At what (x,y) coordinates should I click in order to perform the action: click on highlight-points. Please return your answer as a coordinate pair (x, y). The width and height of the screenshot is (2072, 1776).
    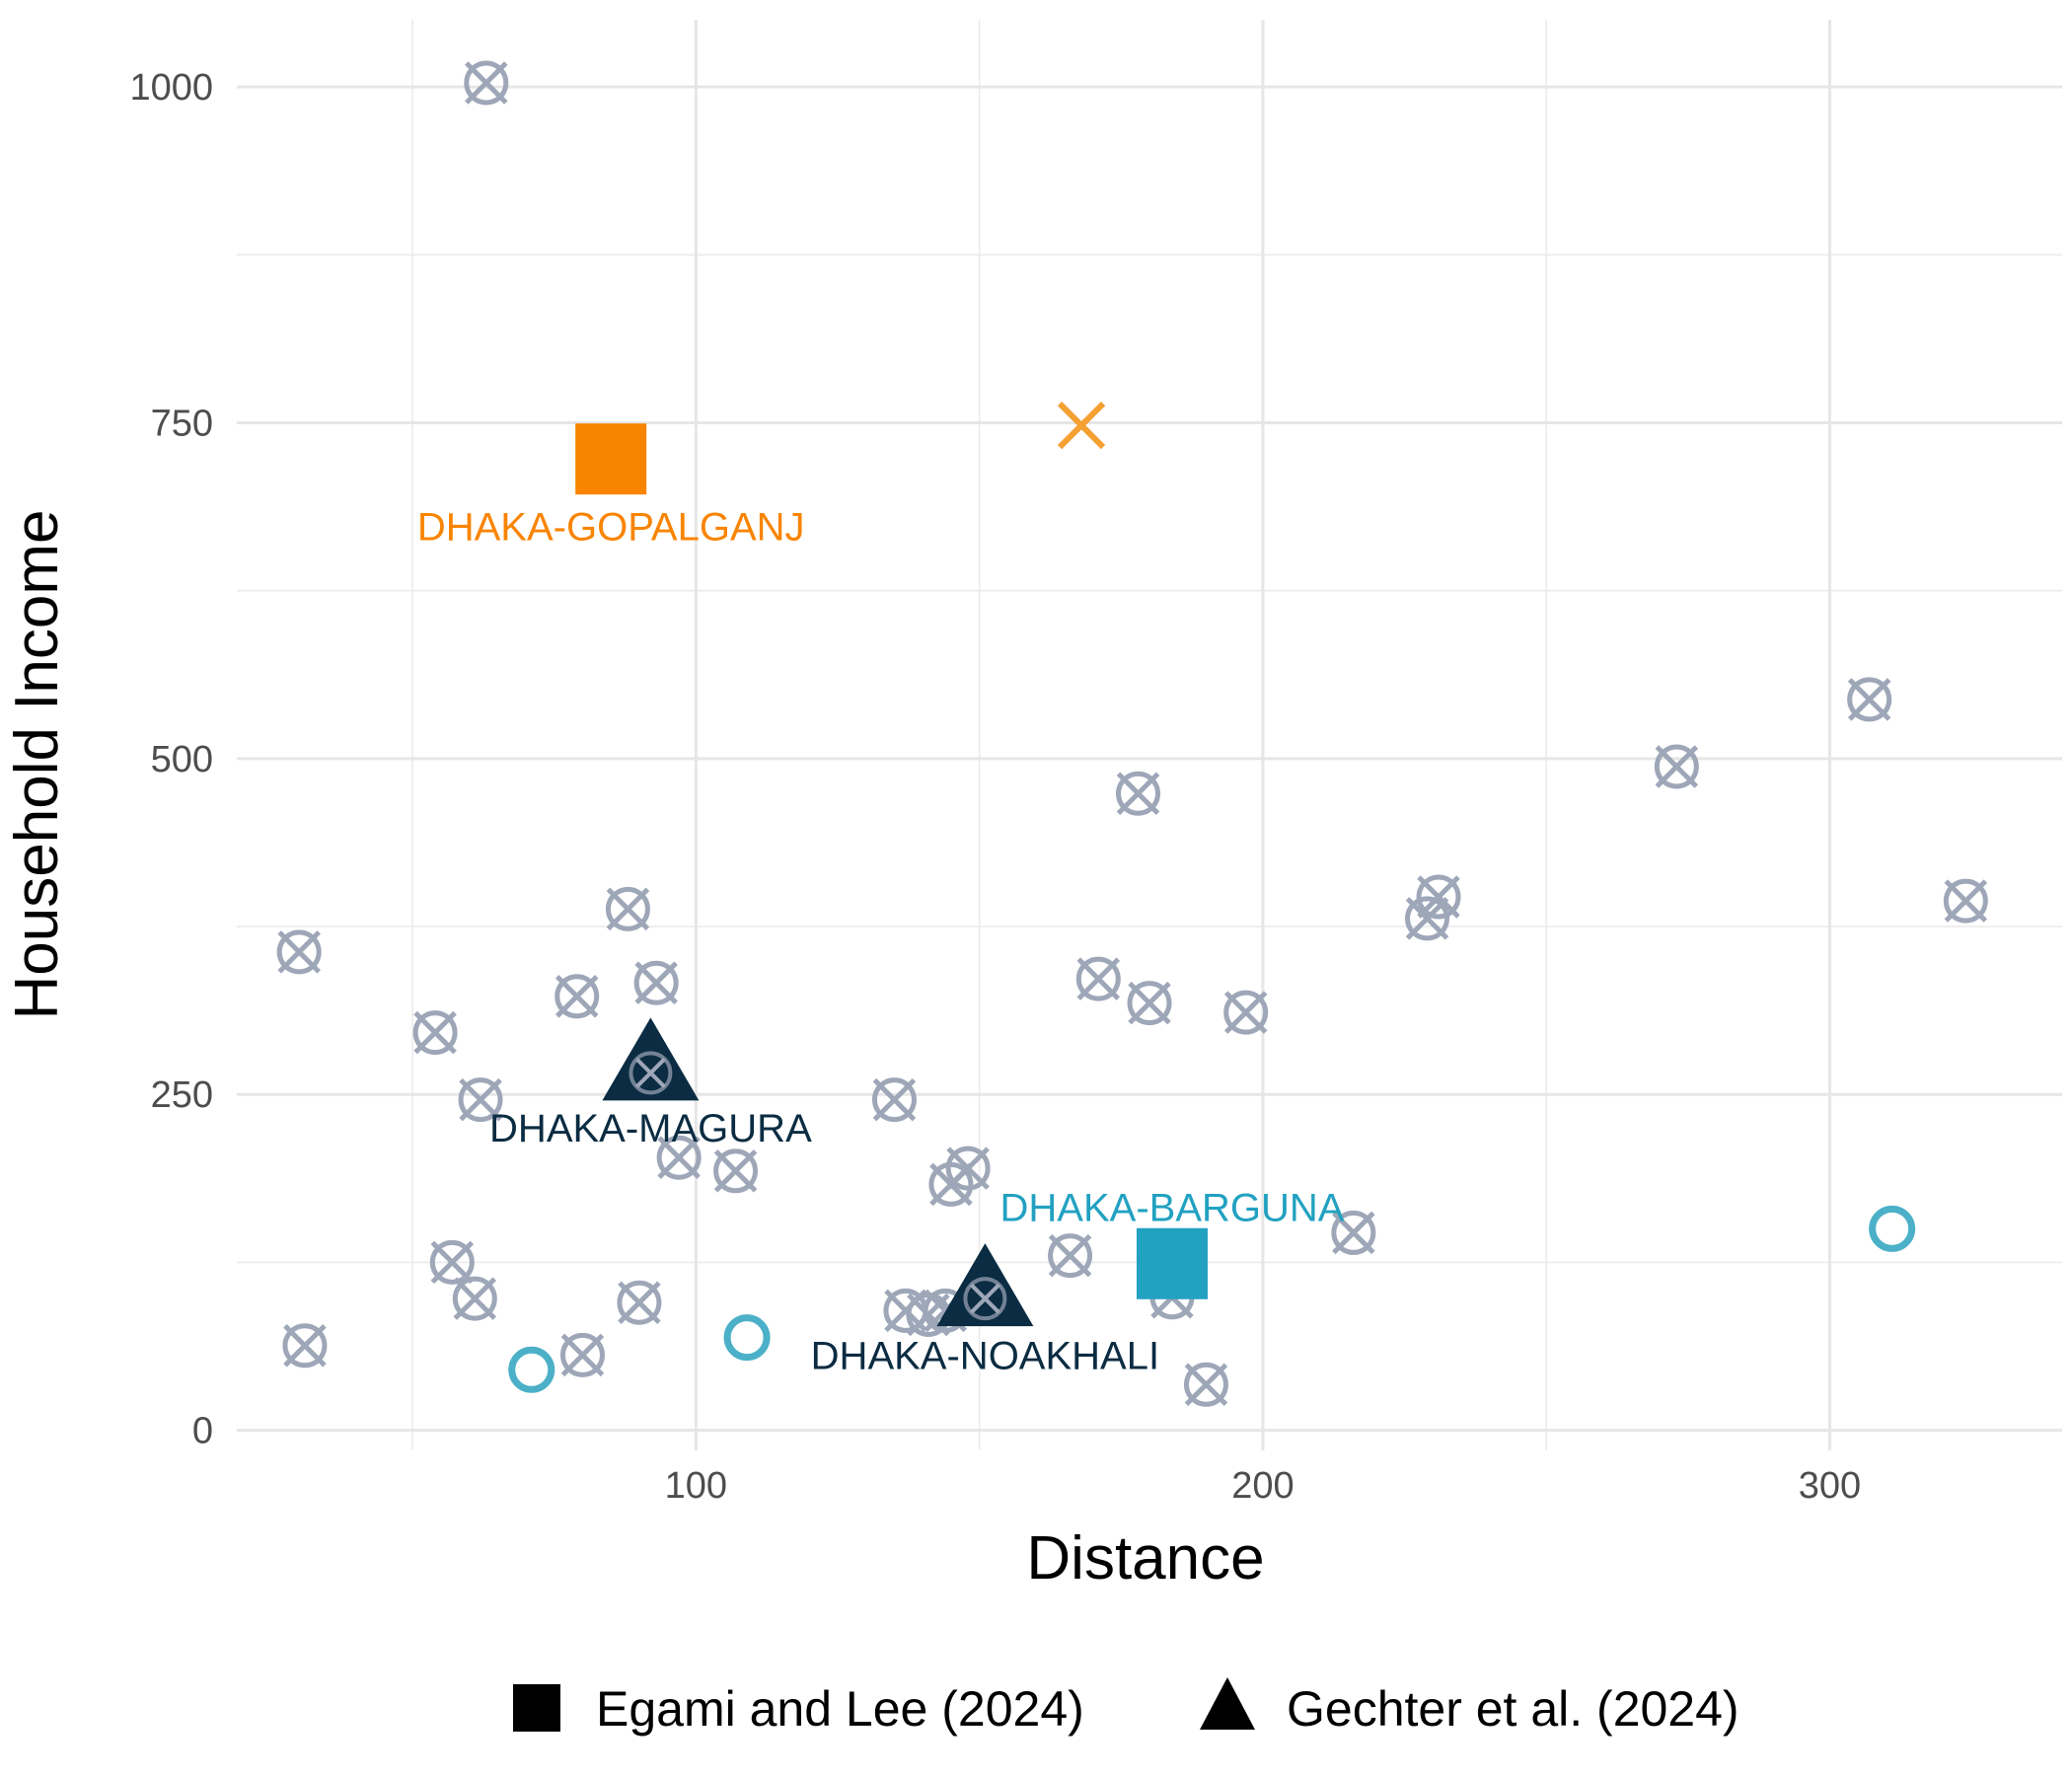
    Looking at the image, I should click on (1082, 426).